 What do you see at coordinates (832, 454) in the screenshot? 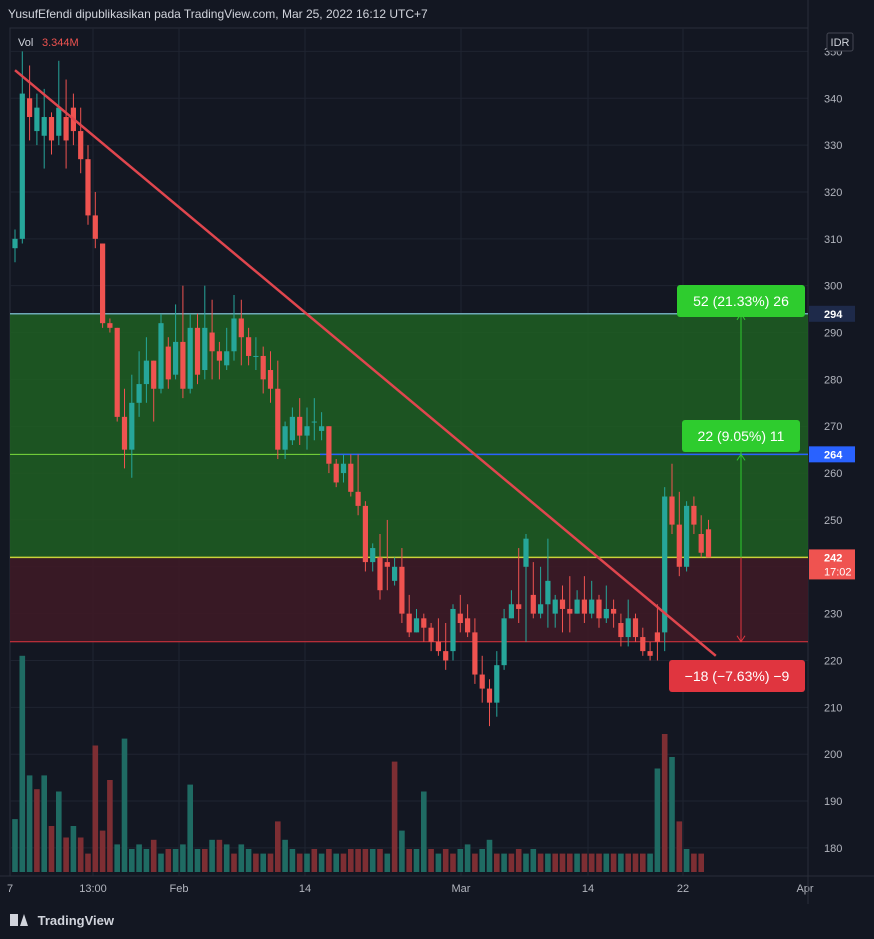
I see `price-tag-264-bg` at bounding box center [832, 454].